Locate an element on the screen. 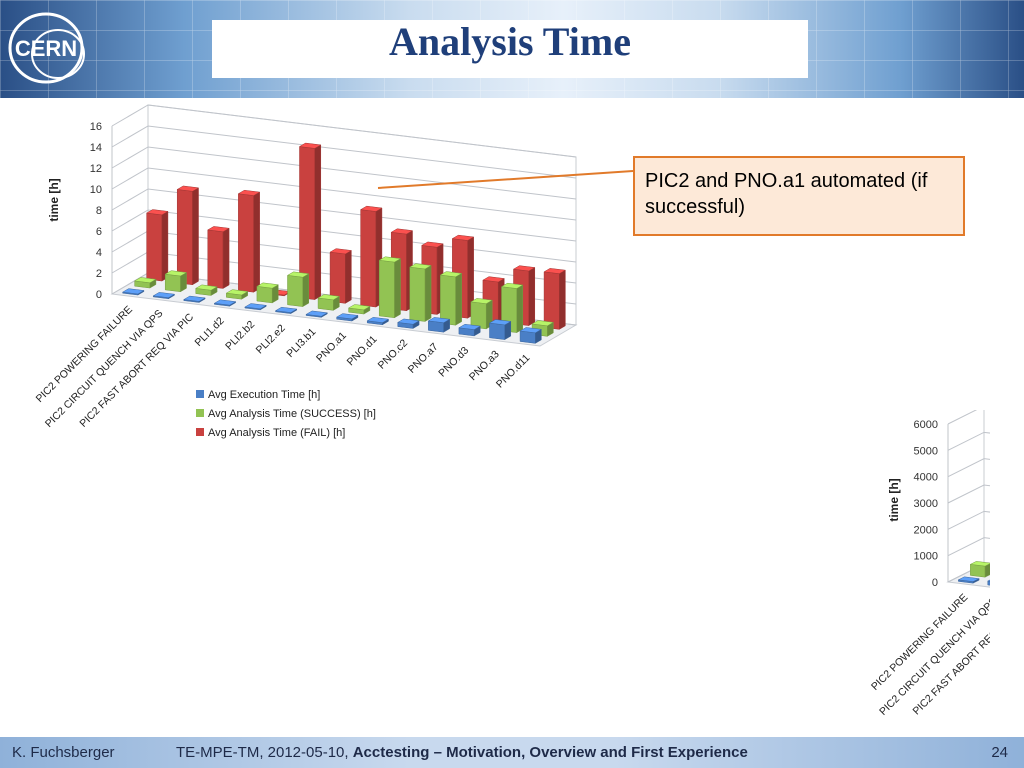  page-title: Analysis Time is located at coordinates (510, 41).